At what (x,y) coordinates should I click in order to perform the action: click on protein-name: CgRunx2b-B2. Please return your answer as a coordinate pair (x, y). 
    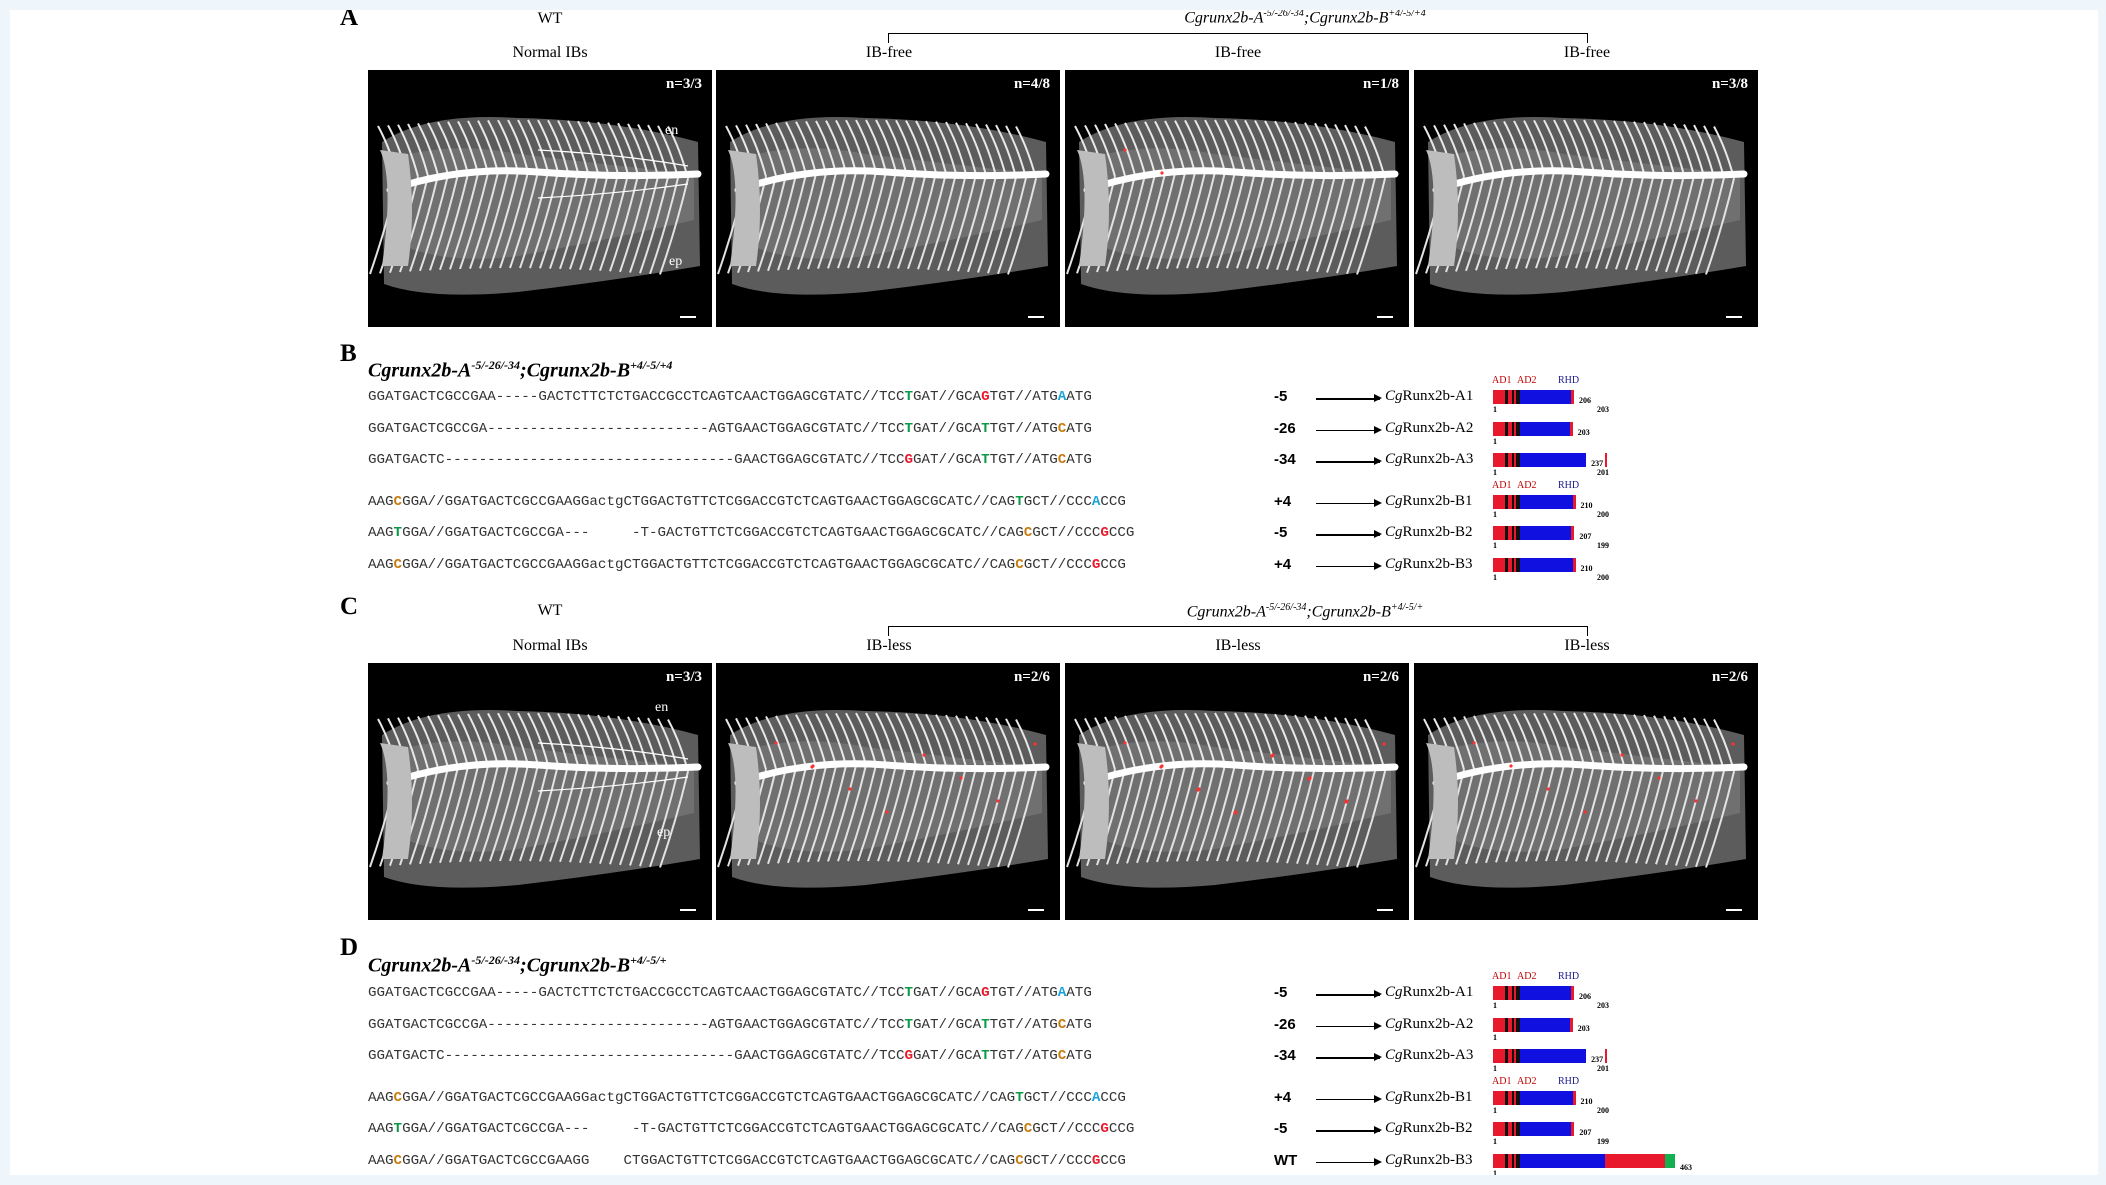
    Looking at the image, I should click on (1429, 532).